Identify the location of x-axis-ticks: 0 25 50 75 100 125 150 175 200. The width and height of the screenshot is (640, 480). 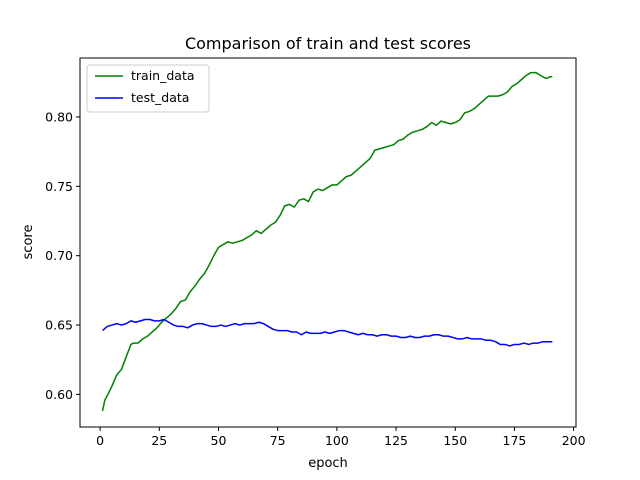
(341, 437).